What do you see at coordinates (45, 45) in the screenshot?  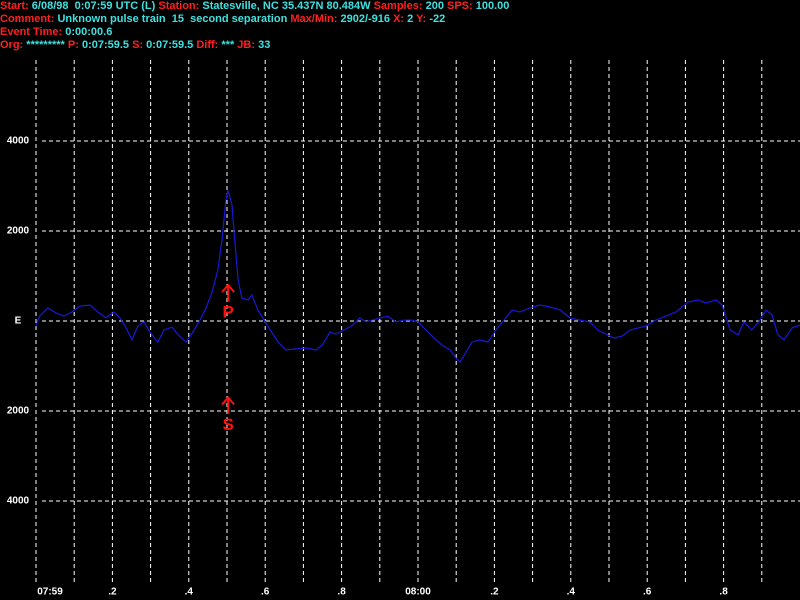 I see `field-value: *********` at bounding box center [45, 45].